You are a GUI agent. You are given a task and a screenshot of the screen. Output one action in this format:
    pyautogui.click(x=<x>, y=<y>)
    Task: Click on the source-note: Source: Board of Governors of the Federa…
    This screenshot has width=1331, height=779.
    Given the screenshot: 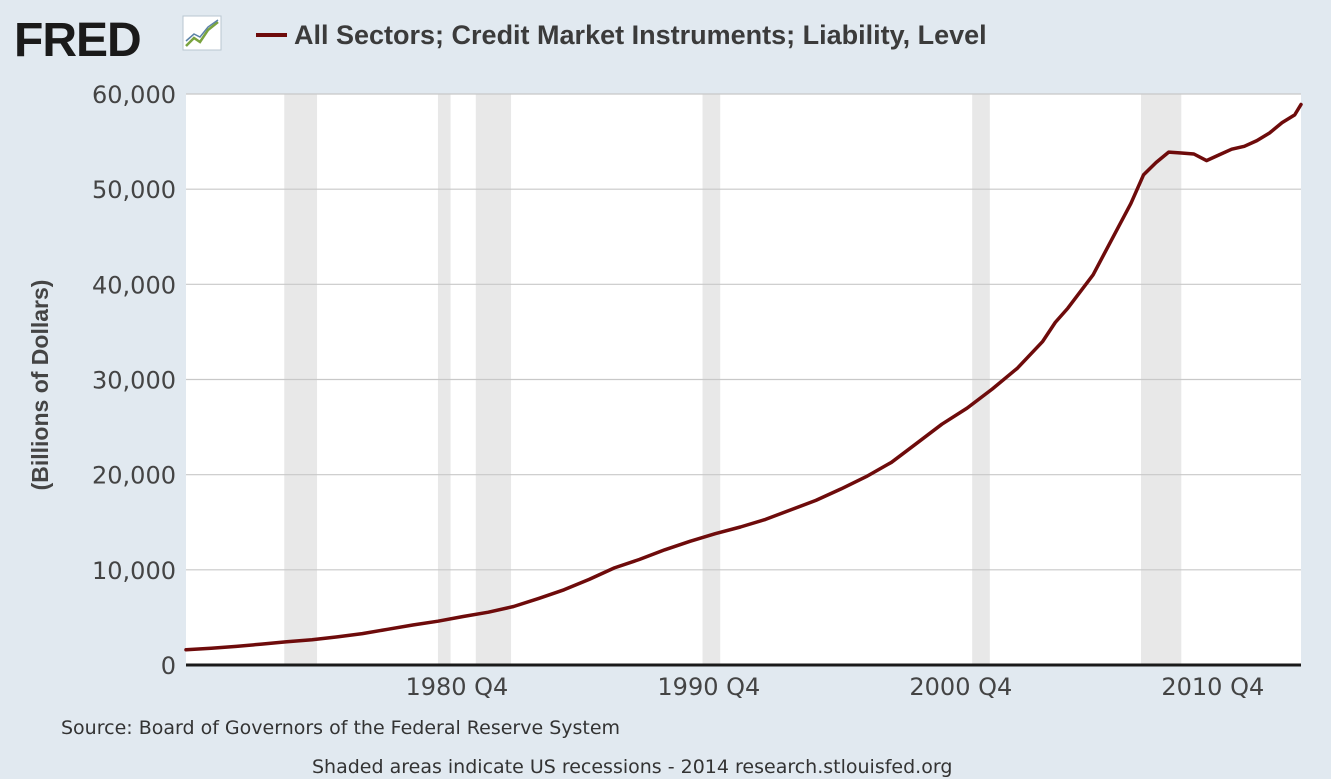 What is the action you would take?
    pyautogui.click(x=340, y=728)
    